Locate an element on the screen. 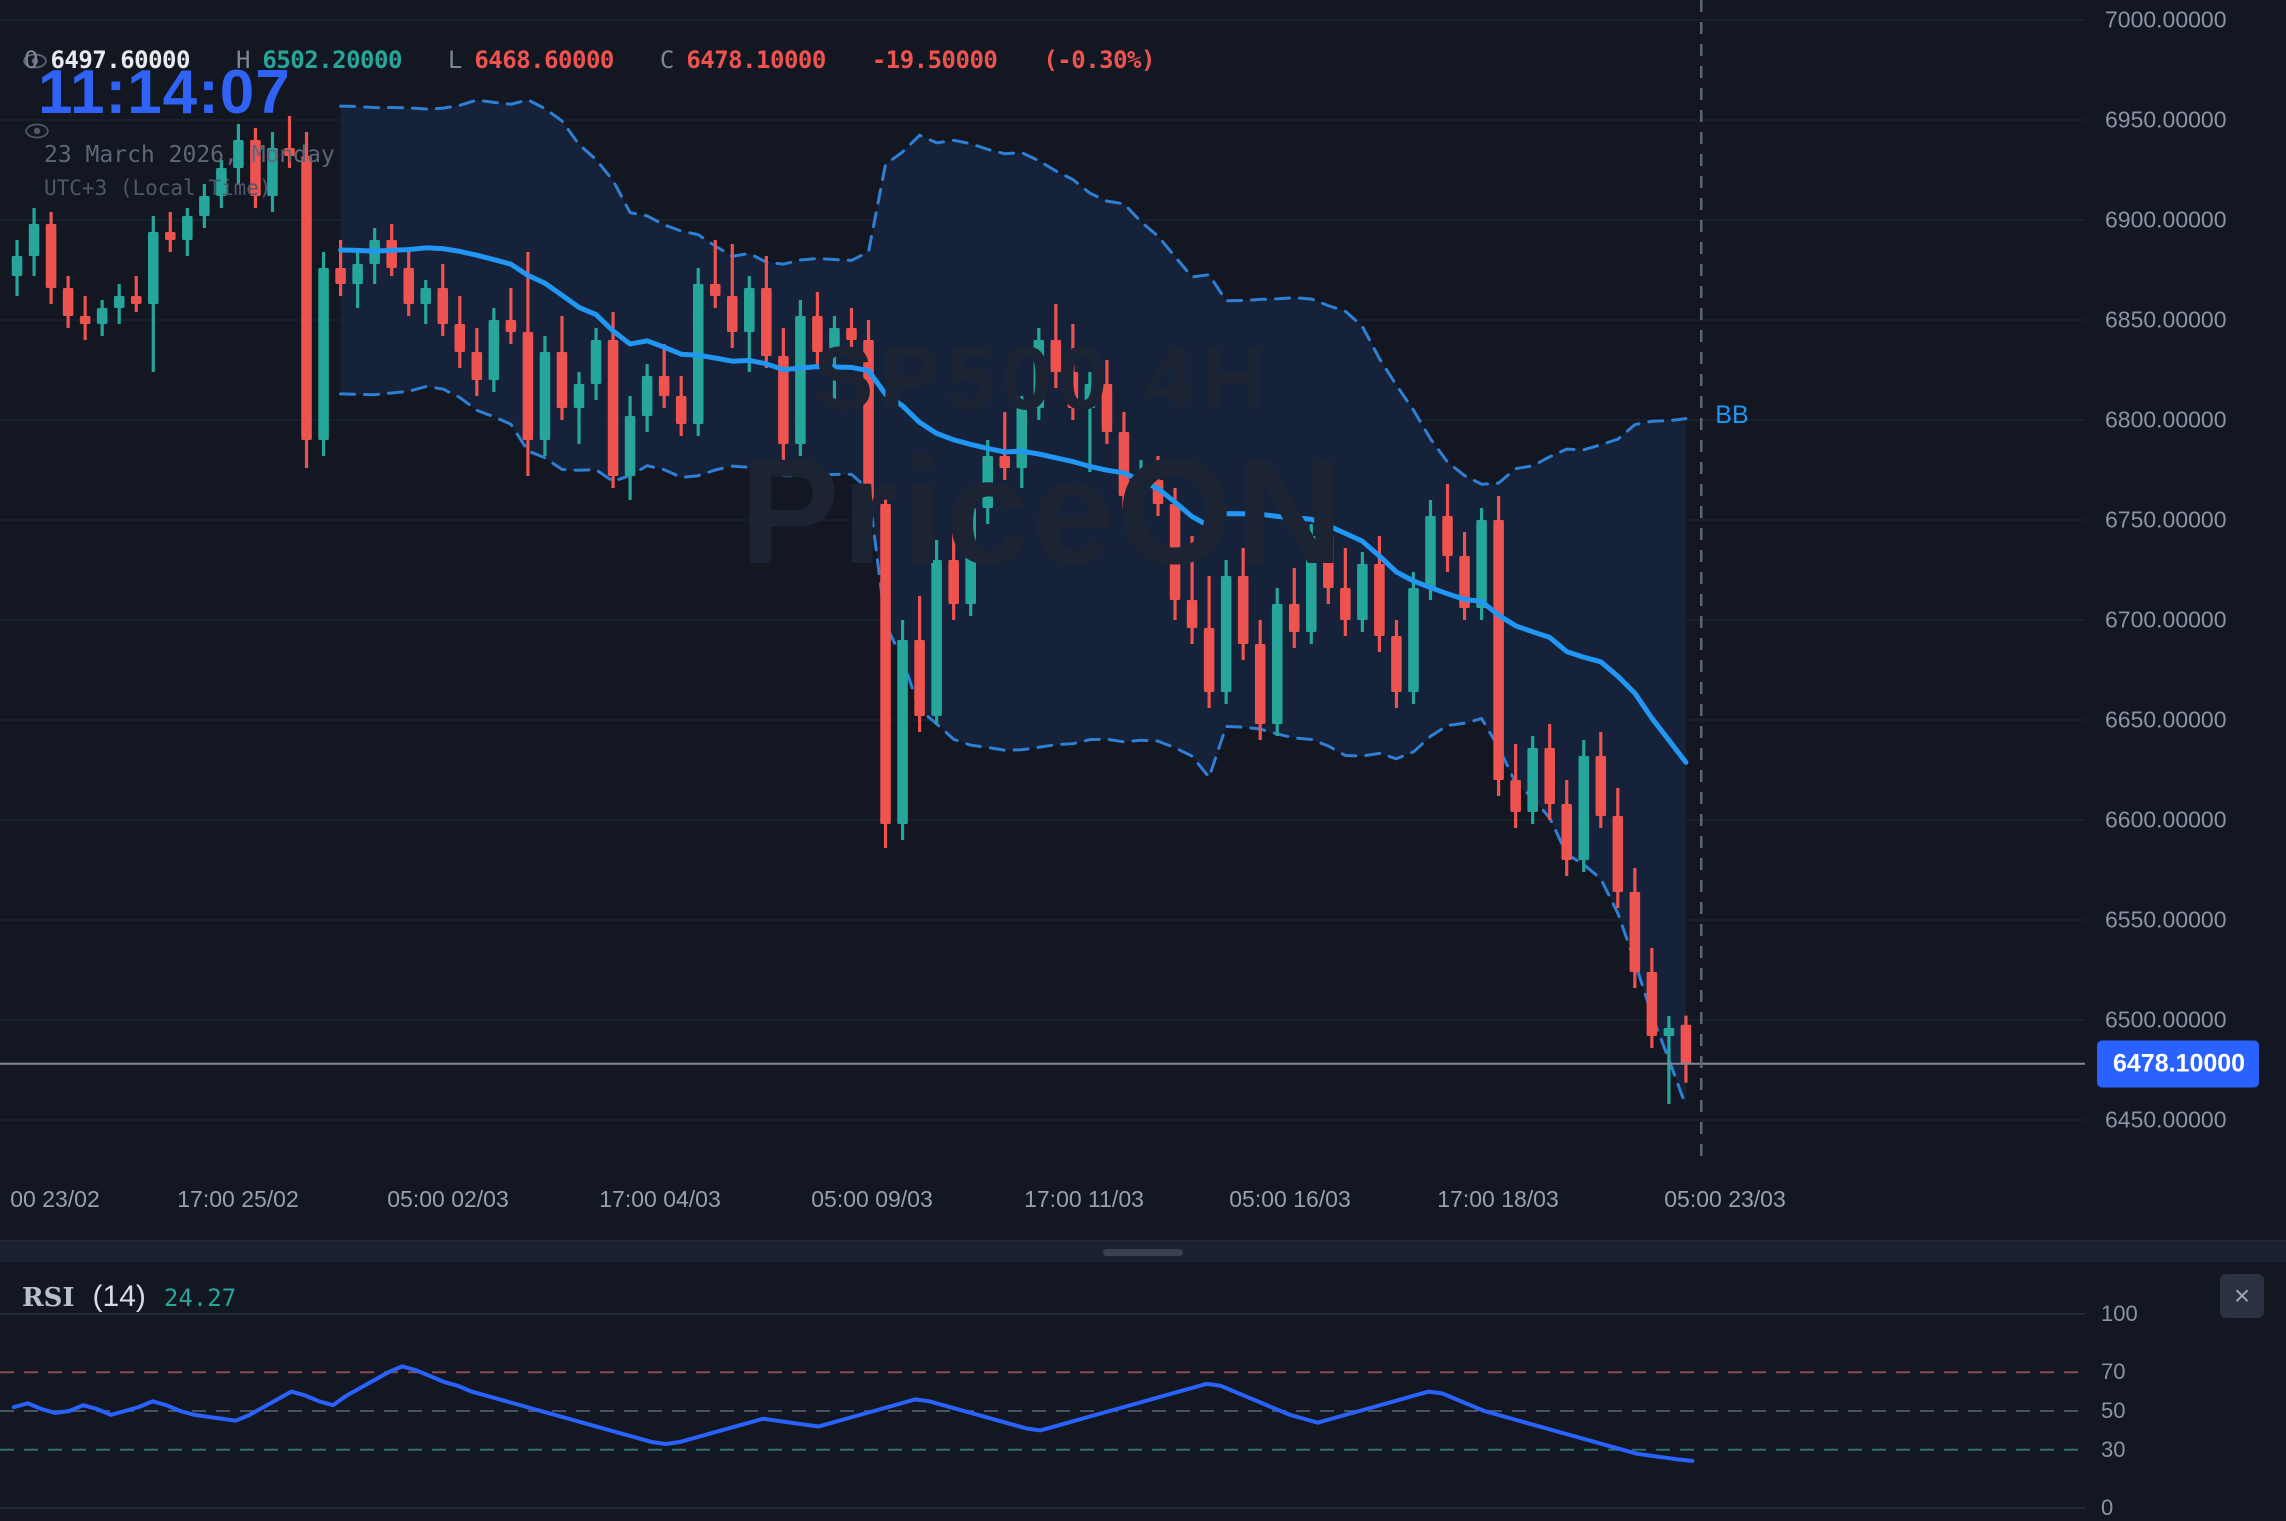 Image resolution: width=2286 pixels, height=1521 pixels. time-tick-label: 05:00 09/03 is located at coordinates (872, 1199).